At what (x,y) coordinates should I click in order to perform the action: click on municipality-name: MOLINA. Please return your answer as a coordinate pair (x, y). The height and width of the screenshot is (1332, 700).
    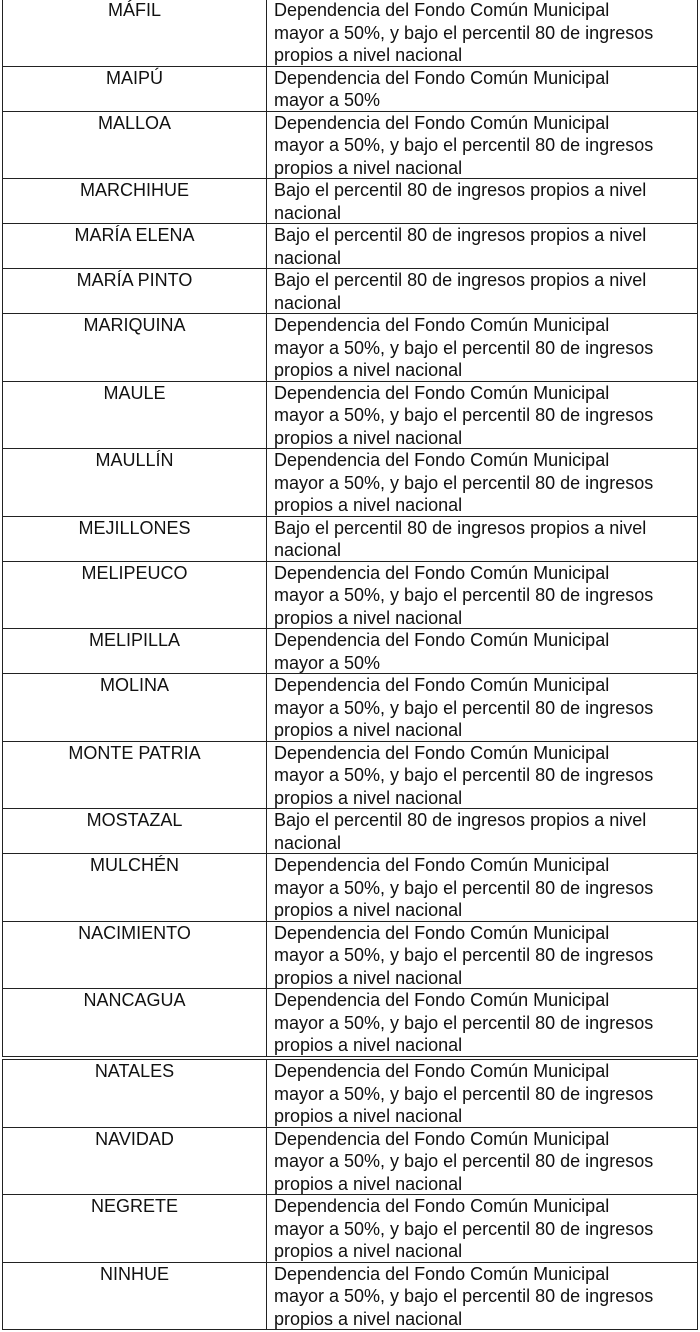
    Looking at the image, I should click on (135, 707).